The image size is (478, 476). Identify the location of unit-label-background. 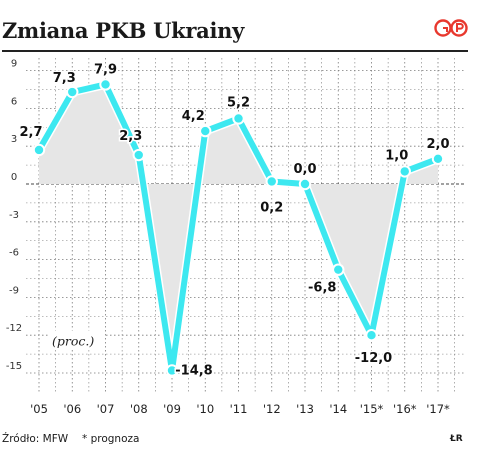
(76, 340).